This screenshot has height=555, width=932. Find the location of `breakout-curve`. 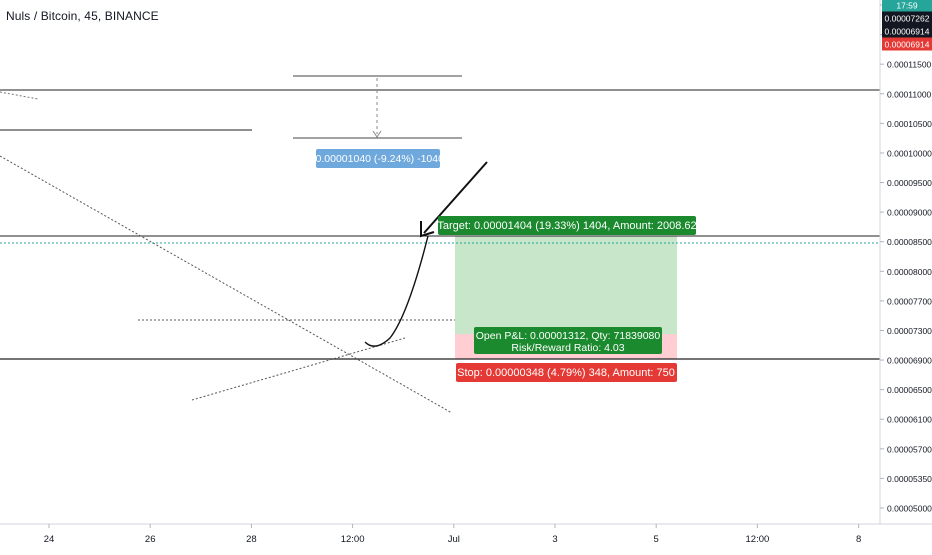

breakout-curve is located at coordinates (396, 291).